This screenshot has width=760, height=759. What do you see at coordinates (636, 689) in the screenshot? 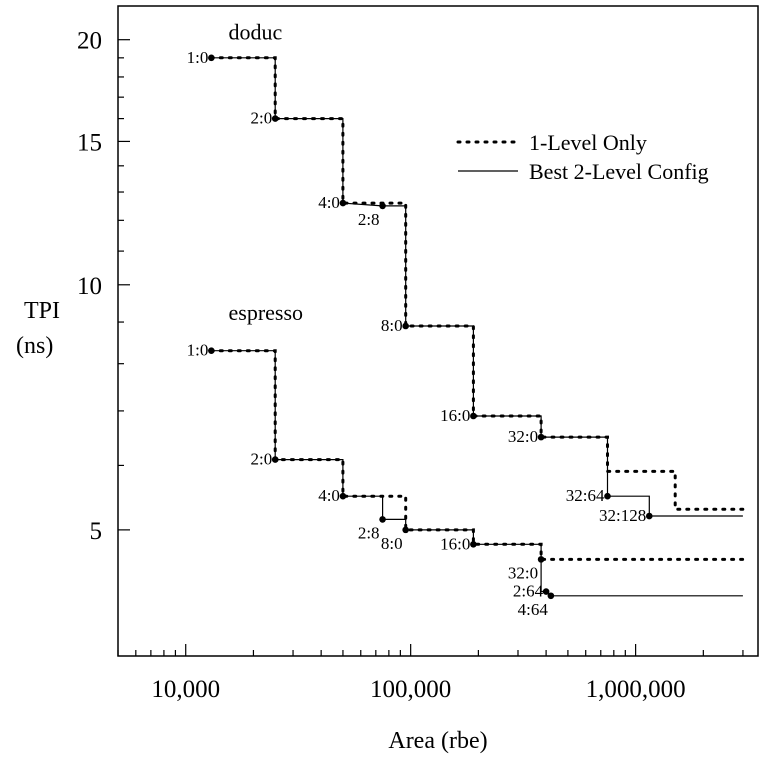
I see `x-tick-label: 1,000,000` at bounding box center [636, 689].